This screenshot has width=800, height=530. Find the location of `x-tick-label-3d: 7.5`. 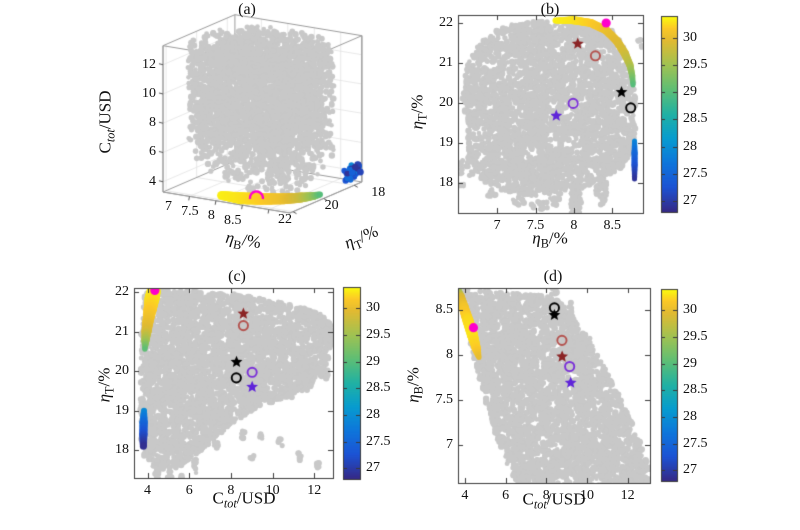

x-tick-label-3d: 7.5 is located at coordinates (190, 211).